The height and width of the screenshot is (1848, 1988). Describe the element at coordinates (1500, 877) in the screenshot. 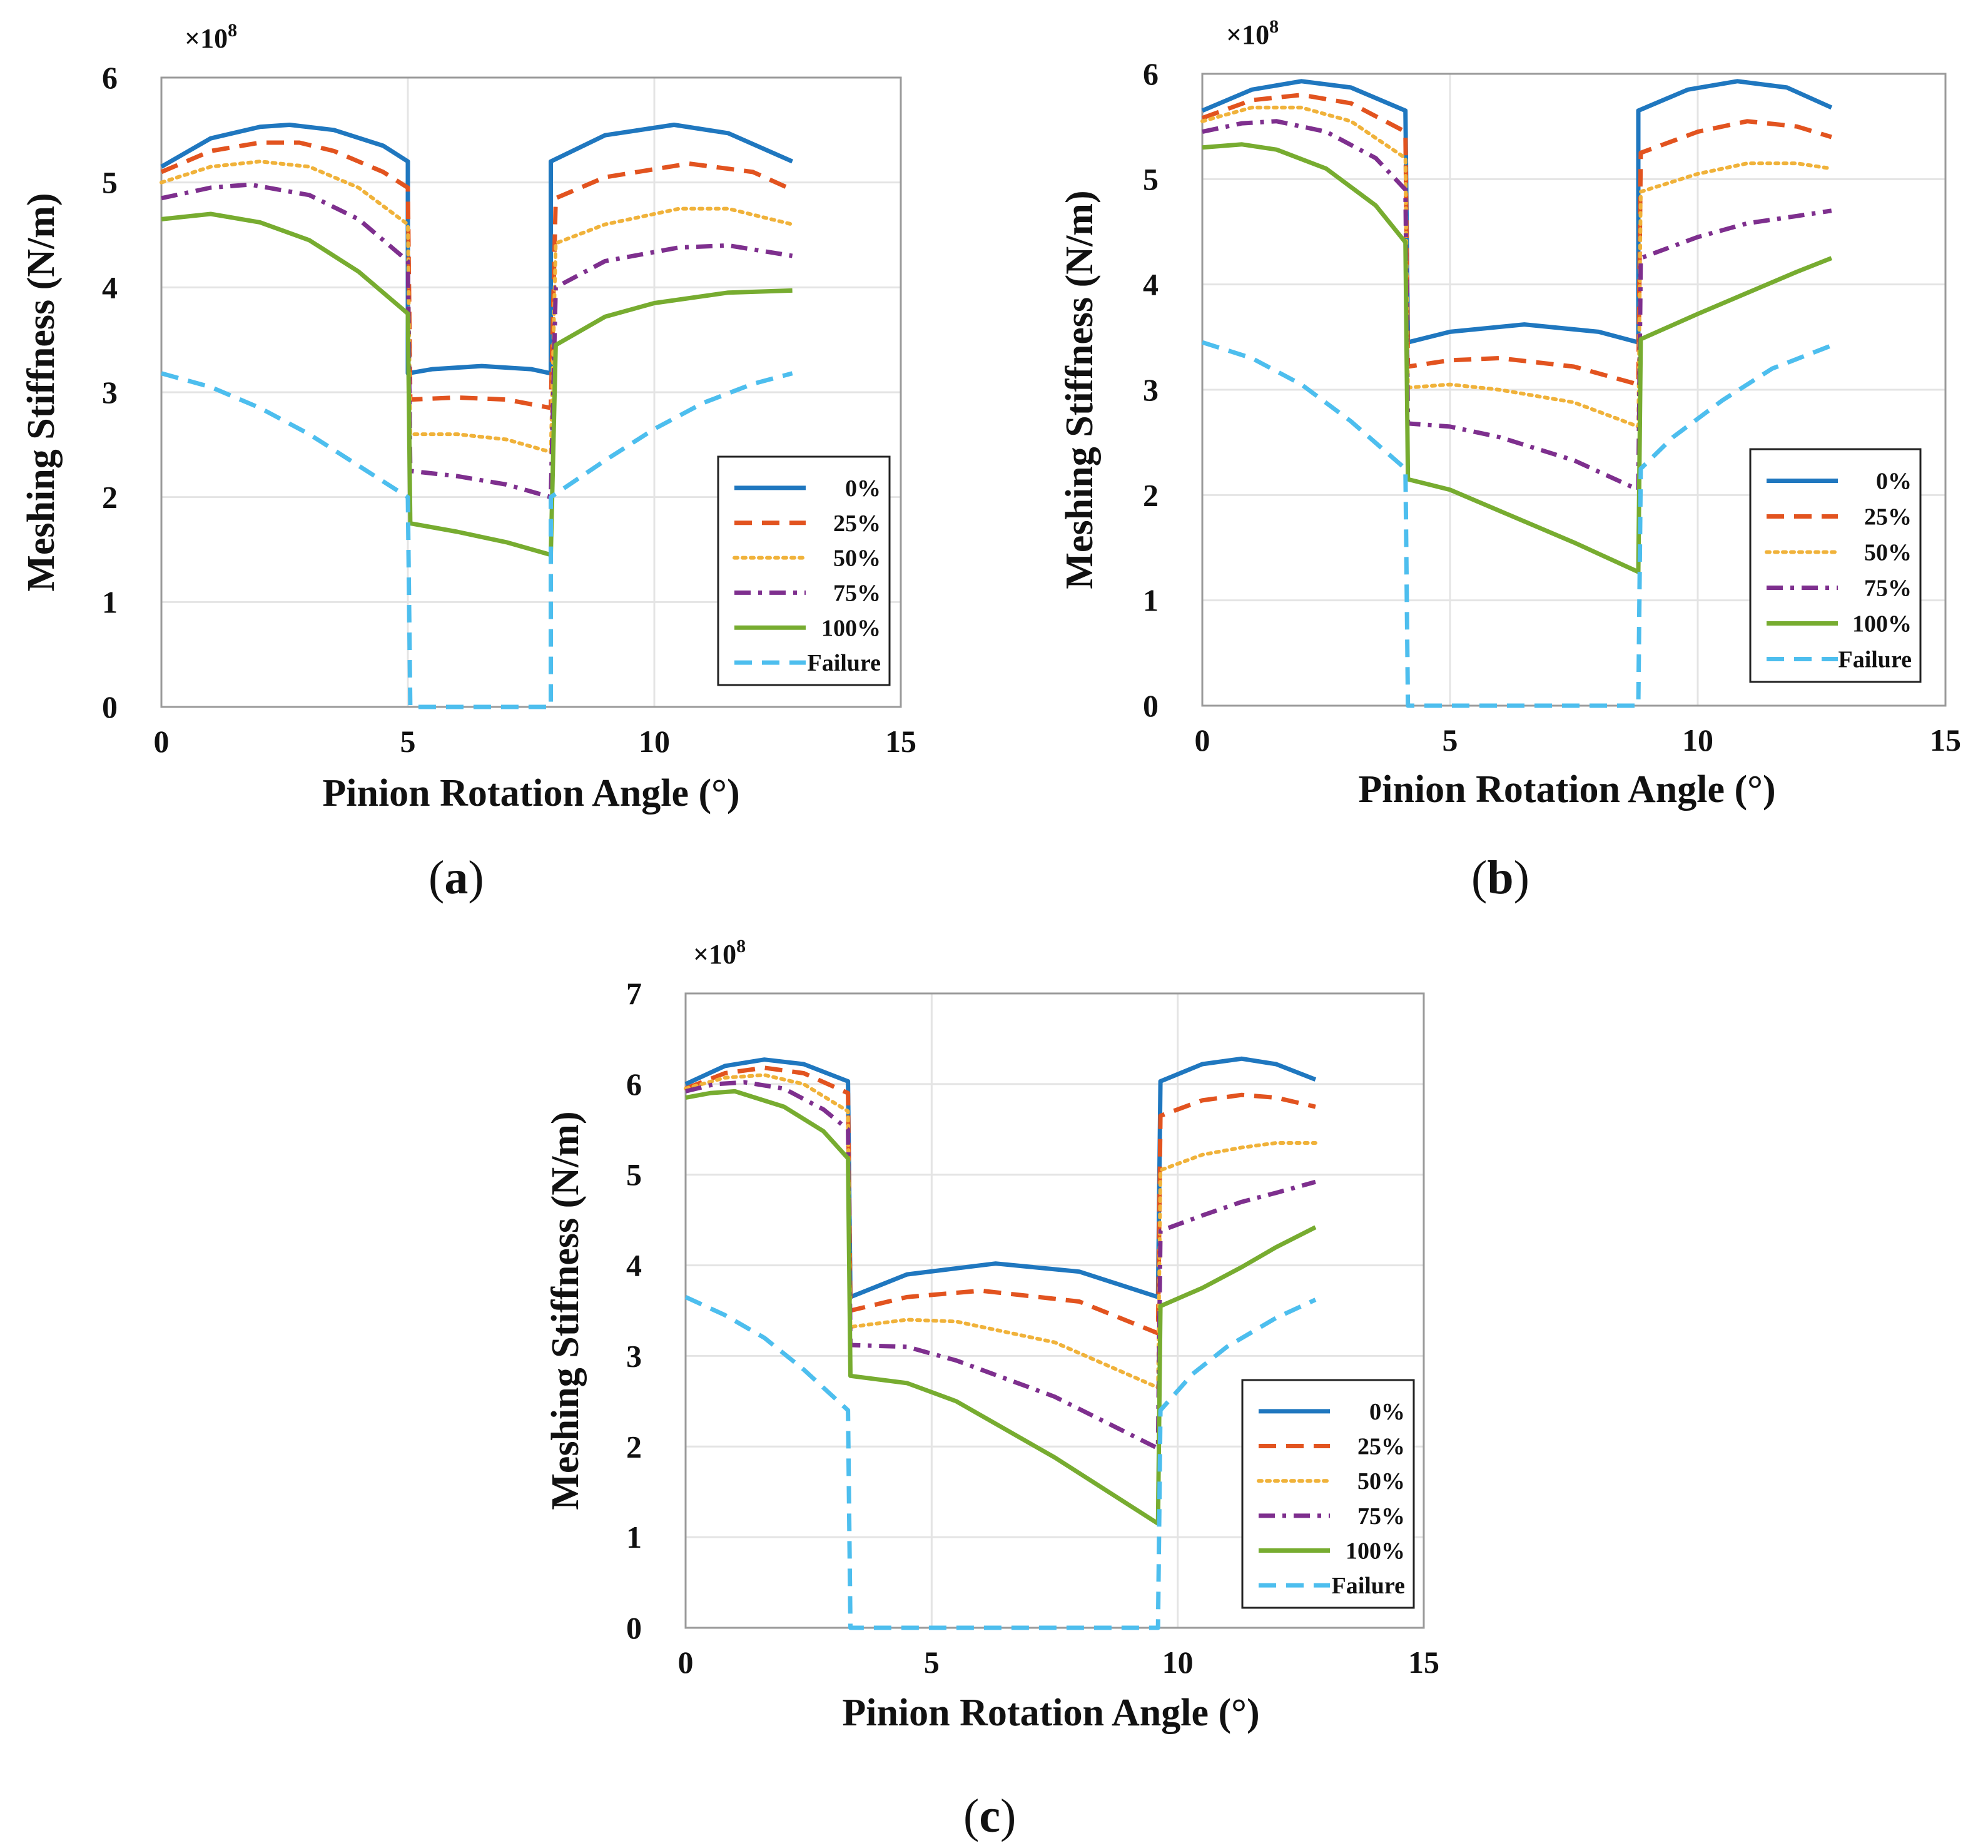

I see `caption-b: (b)` at that location.